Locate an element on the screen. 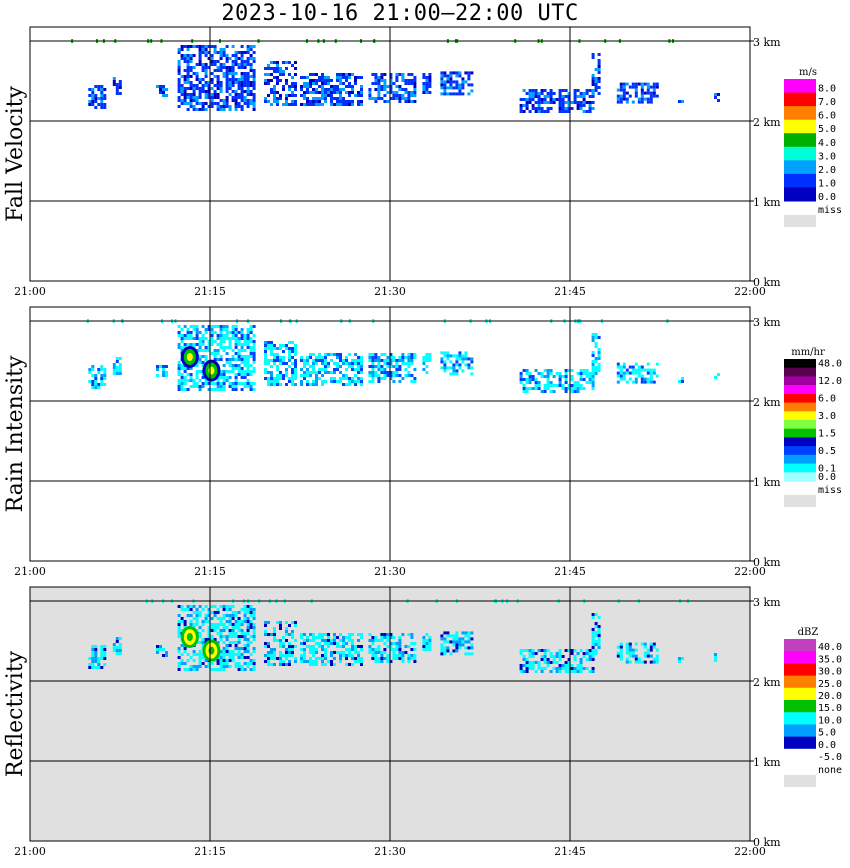 The height and width of the screenshot is (868, 850). y-tick-label: 3 km is located at coordinates (767, 42).